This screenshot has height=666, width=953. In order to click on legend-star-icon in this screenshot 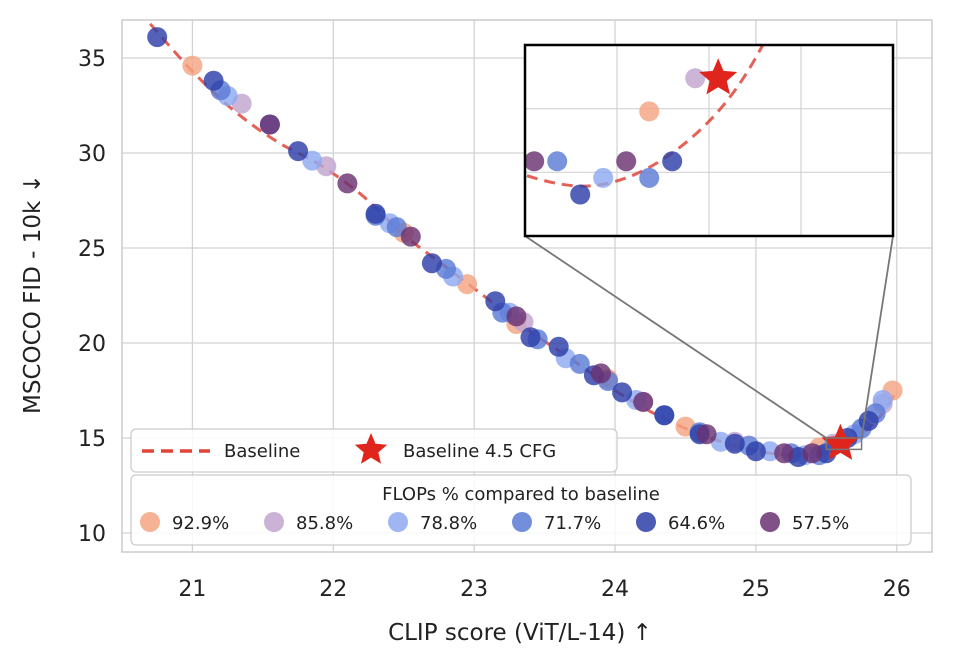, I will do `click(371, 448)`.